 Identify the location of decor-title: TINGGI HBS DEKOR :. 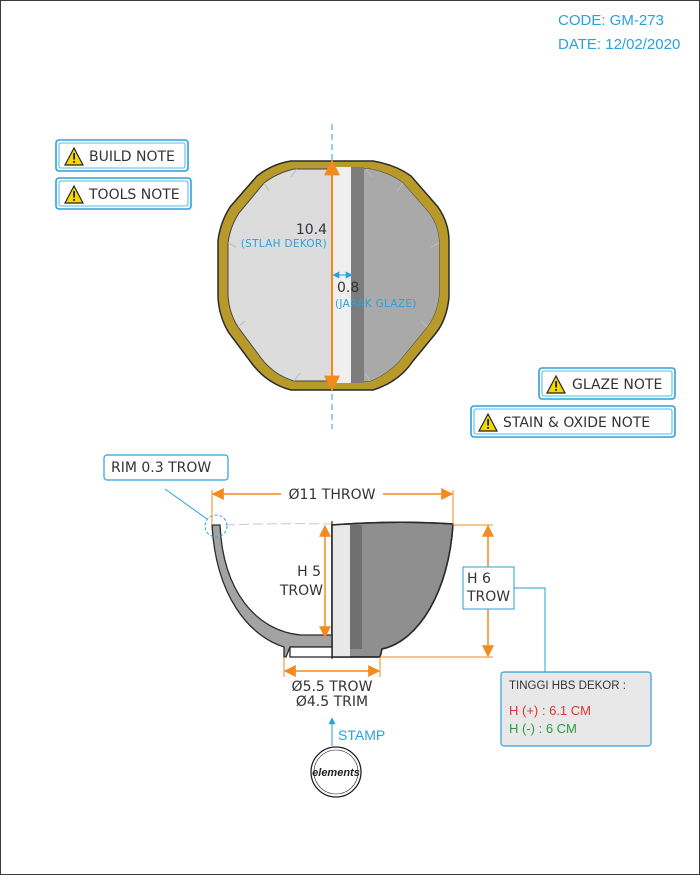
(567, 686).